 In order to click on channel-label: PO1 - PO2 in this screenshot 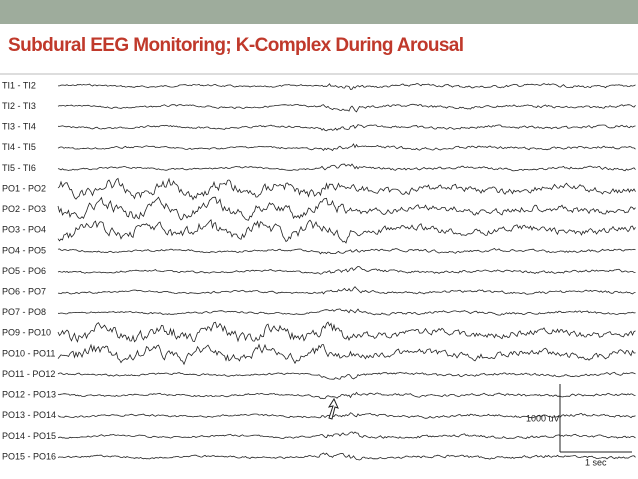, I will do `click(24, 188)`.